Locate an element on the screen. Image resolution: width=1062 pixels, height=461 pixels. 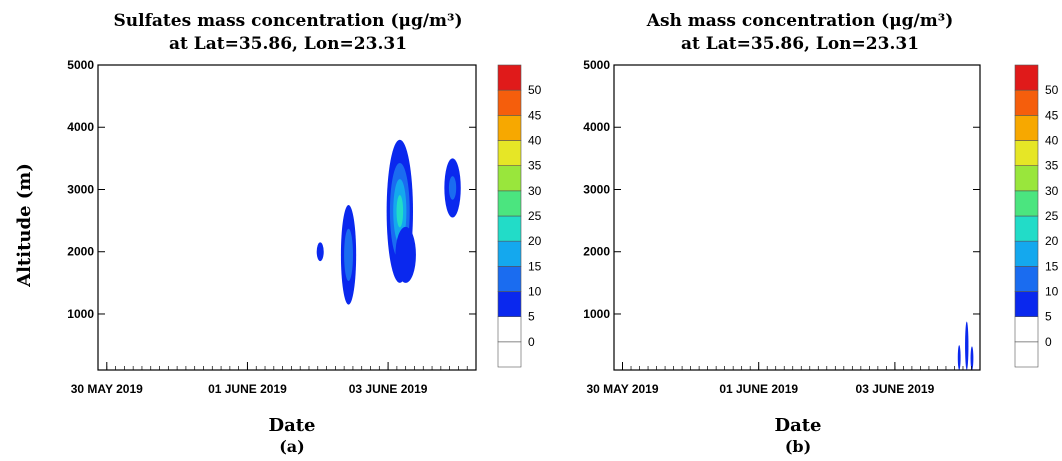
y-axis-title: Altitude (m) is located at coordinates (24, 225).